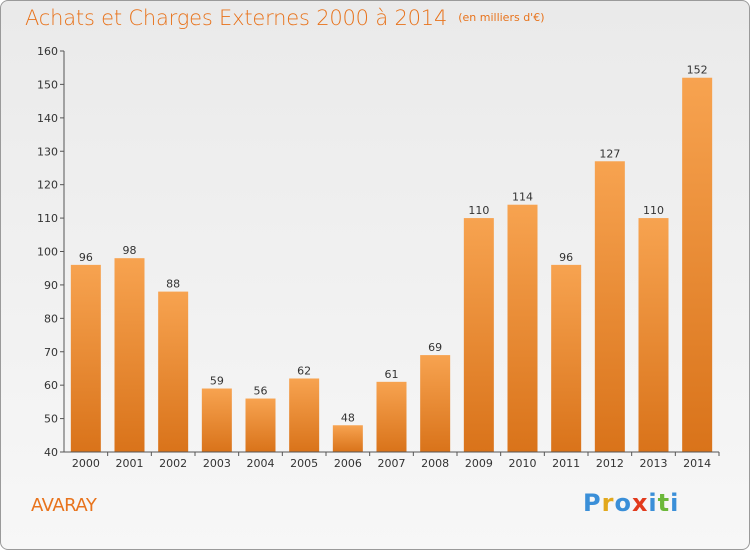 The image size is (750, 550). What do you see at coordinates (435, 463) in the screenshot?
I see `x-tick-label: 2008` at bounding box center [435, 463].